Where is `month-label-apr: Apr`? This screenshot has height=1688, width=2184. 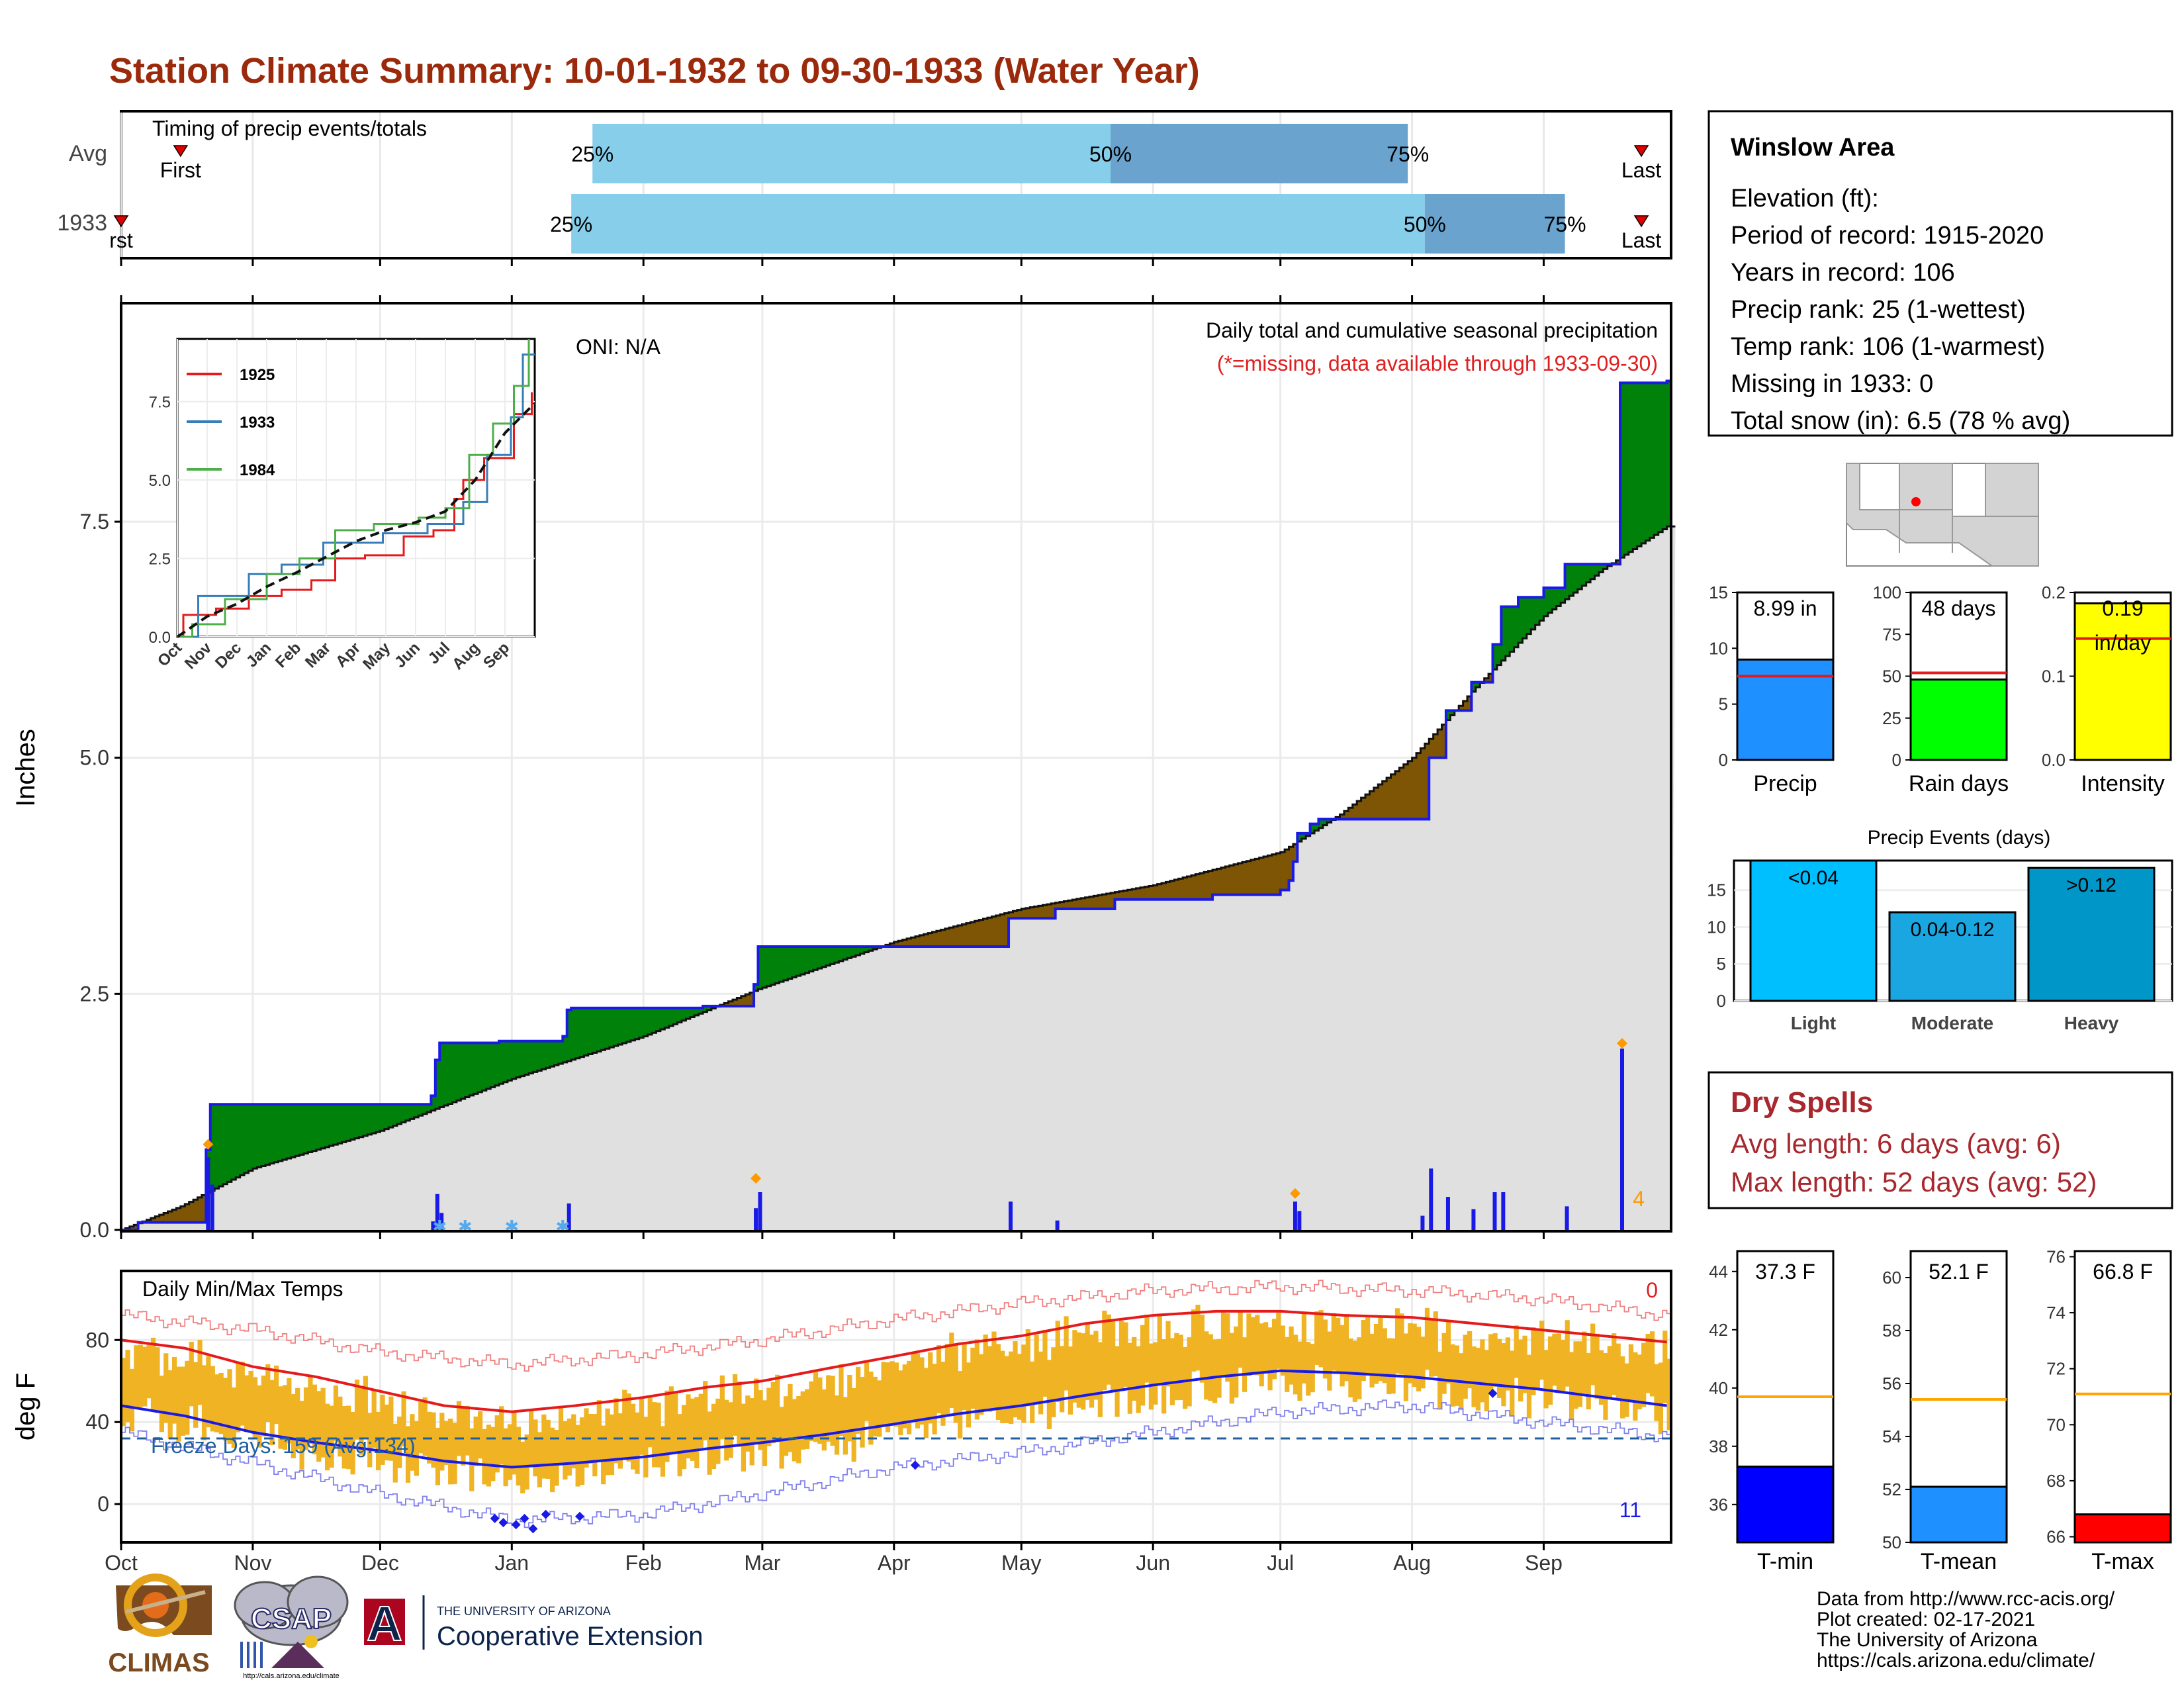 month-label-apr: Apr is located at coordinates (894, 1563).